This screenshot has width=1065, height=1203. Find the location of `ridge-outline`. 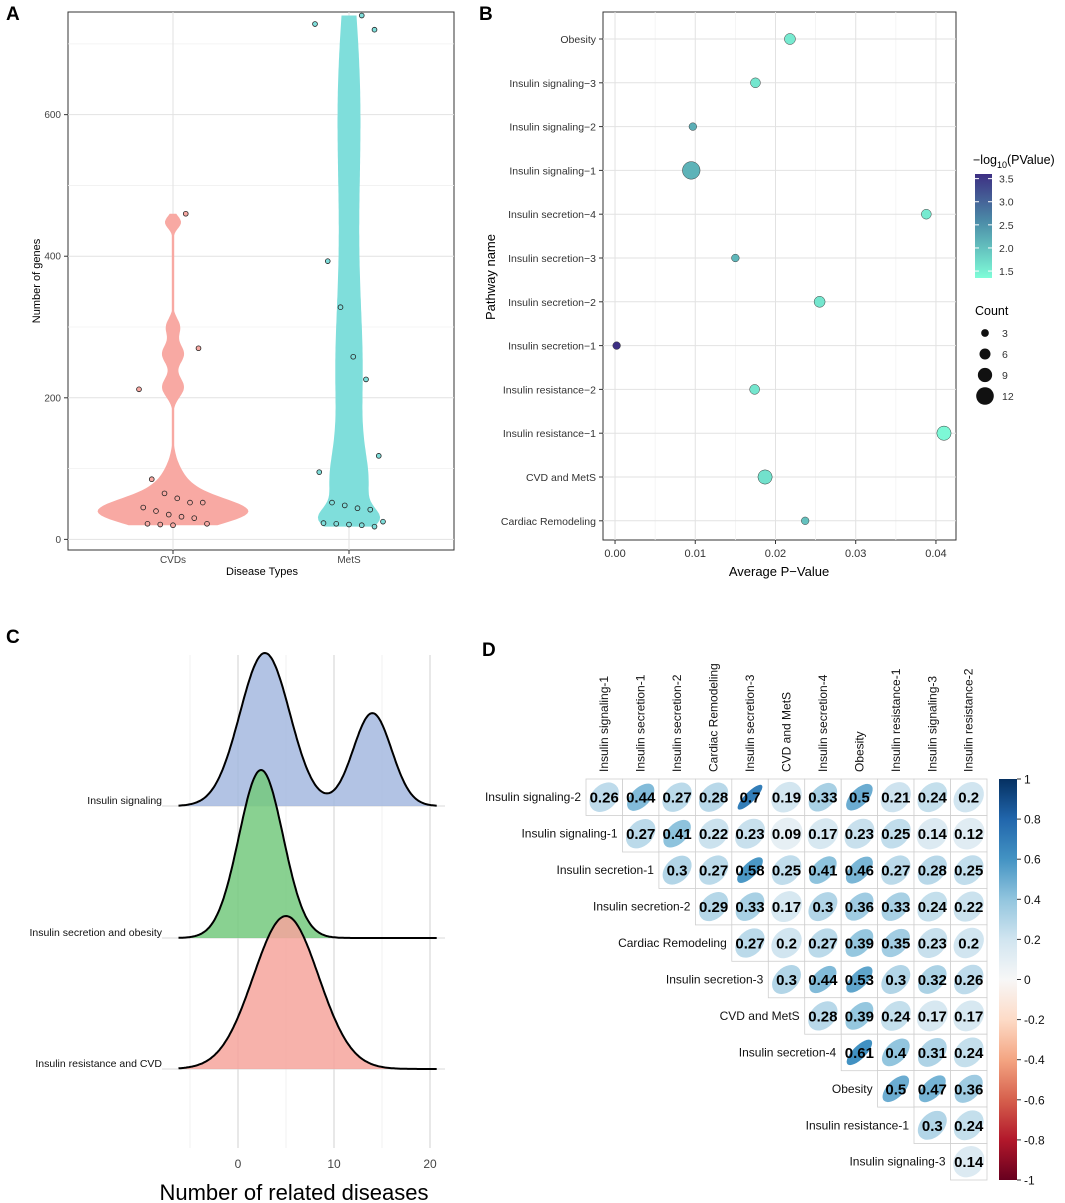

ridge-outline is located at coordinates (307, 729).